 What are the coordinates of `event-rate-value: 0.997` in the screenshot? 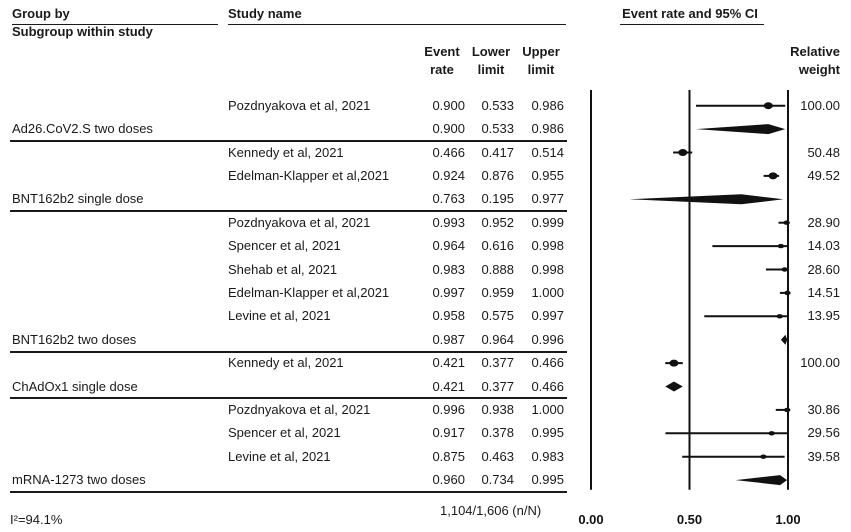 It's located at (448, 292).